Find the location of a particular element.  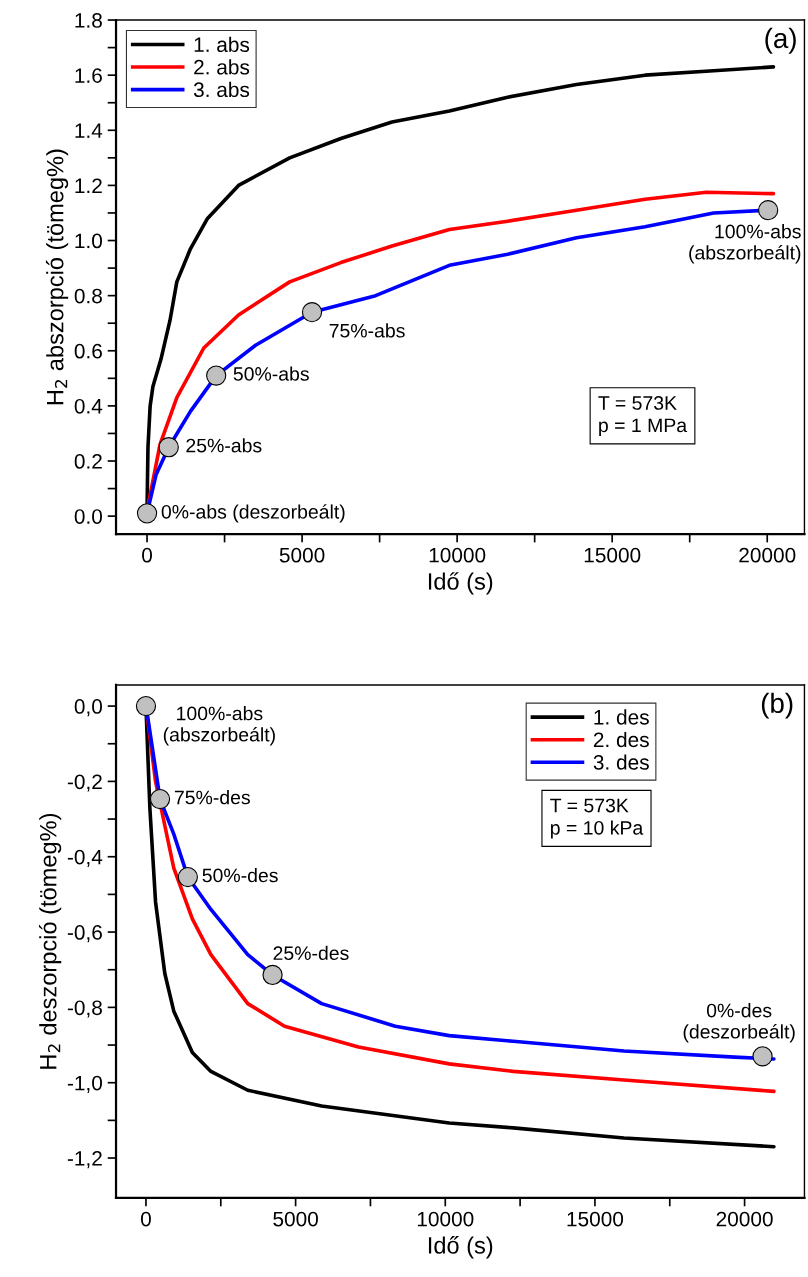

y-tick-label: 0.8 is located at coordinates (88, 296).